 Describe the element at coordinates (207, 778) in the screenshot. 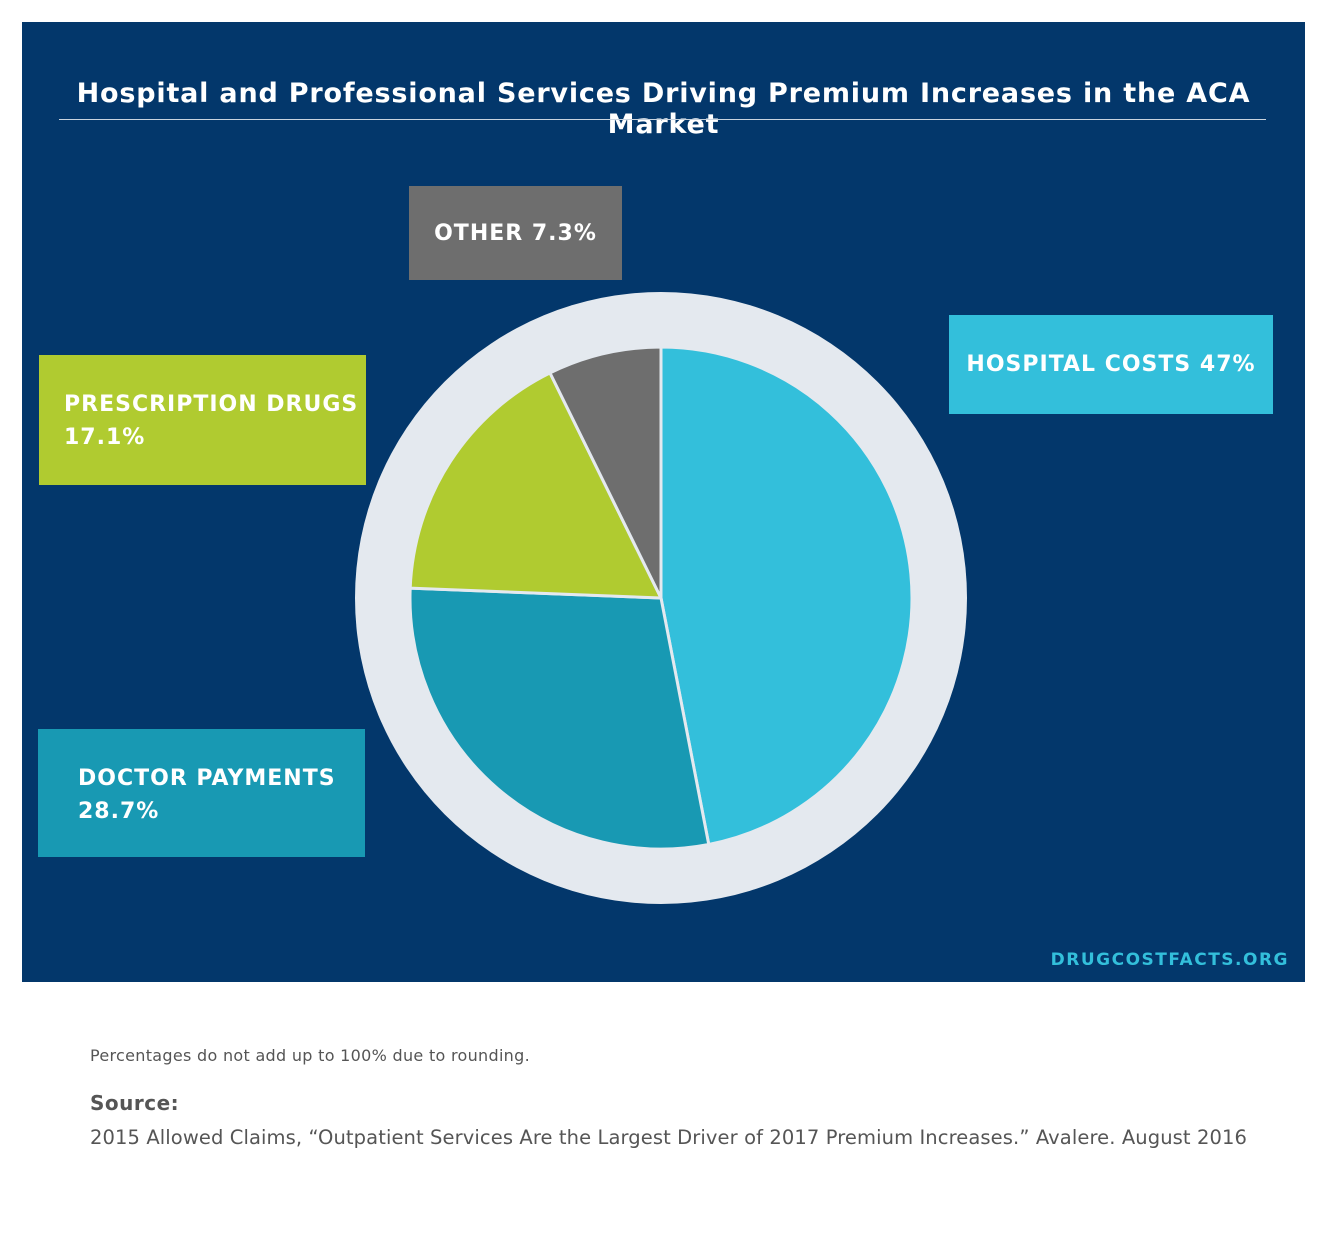

I see `label-doc-name: DOCTOR PAYMENTS` at that location.